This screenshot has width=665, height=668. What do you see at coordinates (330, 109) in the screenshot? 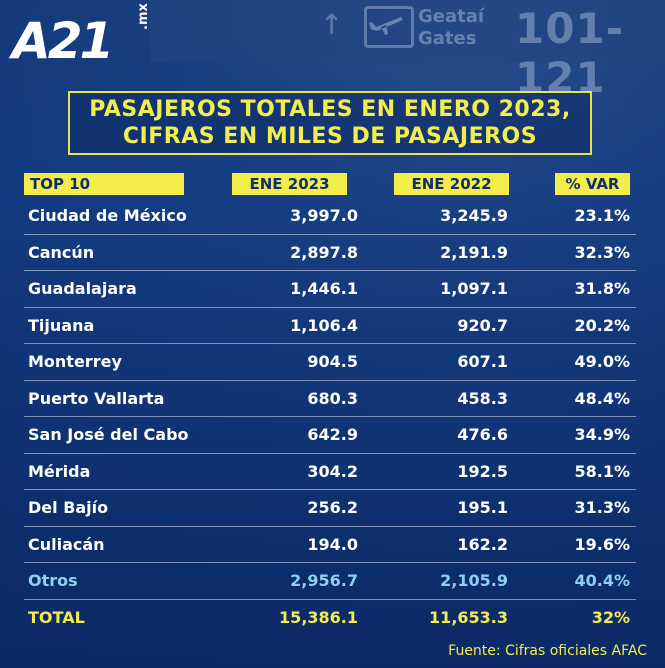
I see `title-line-1: PASAJEROS TOTALES EN ENERO 2023,` at bounding box center [330, 109].